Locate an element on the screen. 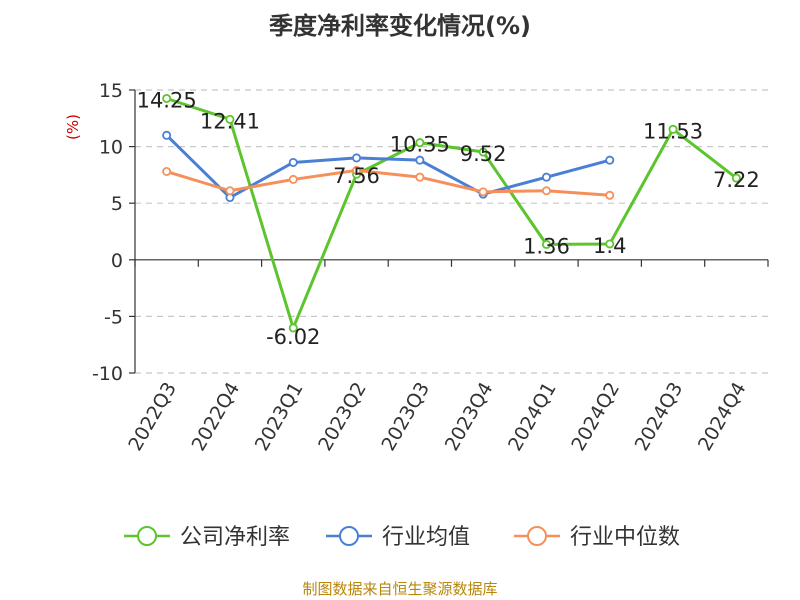 The width and height of the screenshot is (800, 600). legend-label: 行业均值 is located at coordinates (426, 537).